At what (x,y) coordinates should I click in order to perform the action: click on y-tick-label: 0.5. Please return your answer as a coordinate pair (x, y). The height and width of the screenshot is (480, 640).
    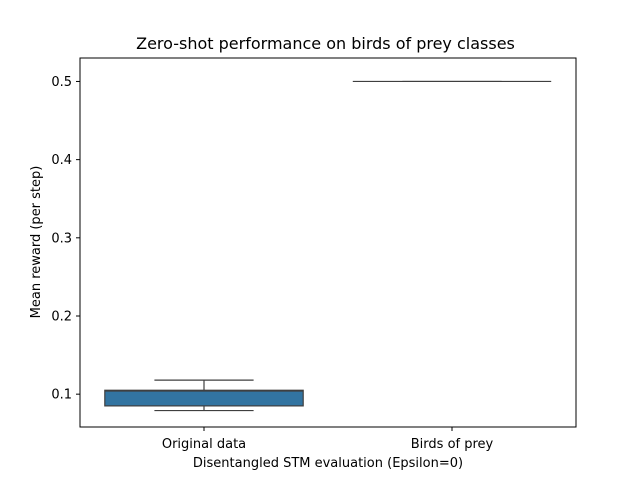
    Looking at the image, I should click on (61, 82).